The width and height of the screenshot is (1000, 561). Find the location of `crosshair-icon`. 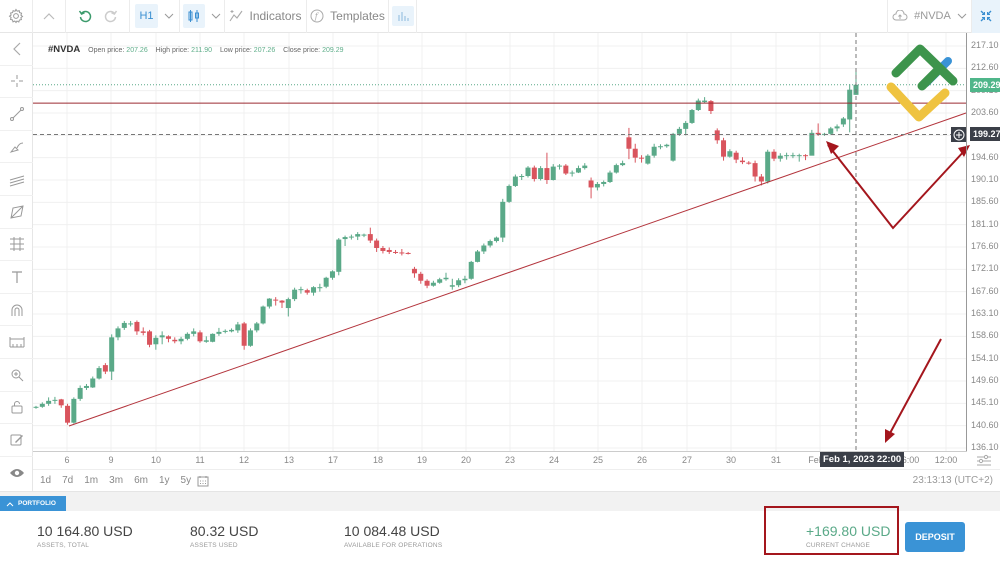

crosshair-icon is located at coordinates (16, 81).